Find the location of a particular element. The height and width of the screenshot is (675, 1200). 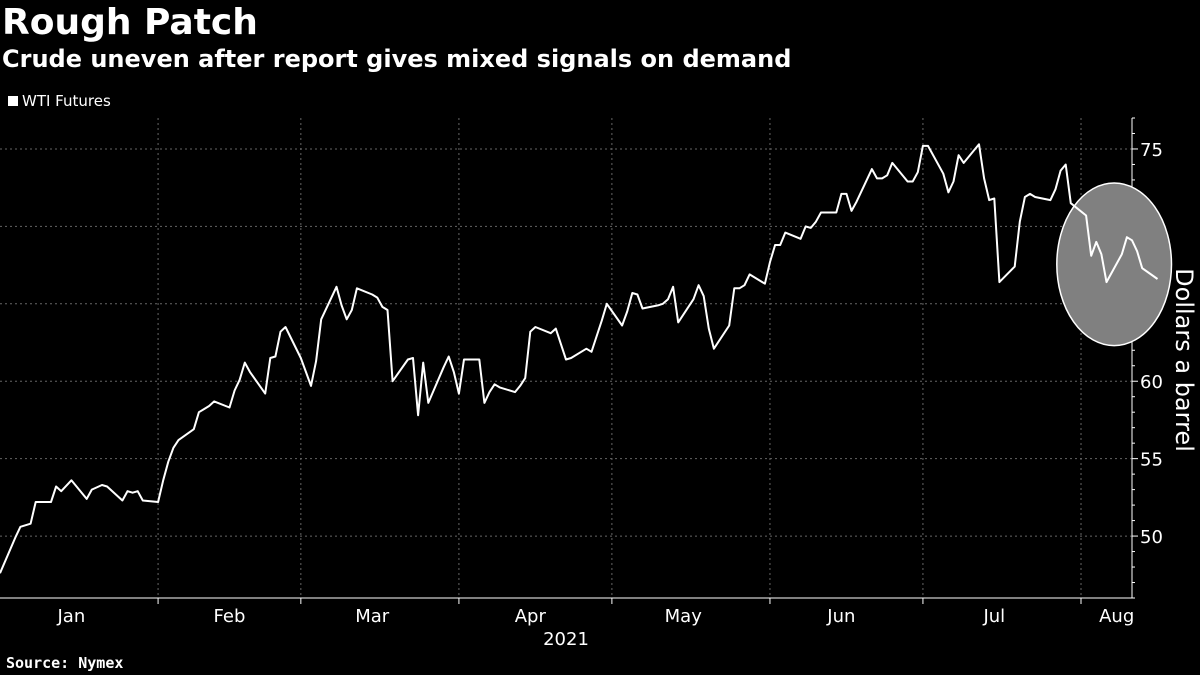

source-note: Source: Nymex is located at coordinates (65, 663).